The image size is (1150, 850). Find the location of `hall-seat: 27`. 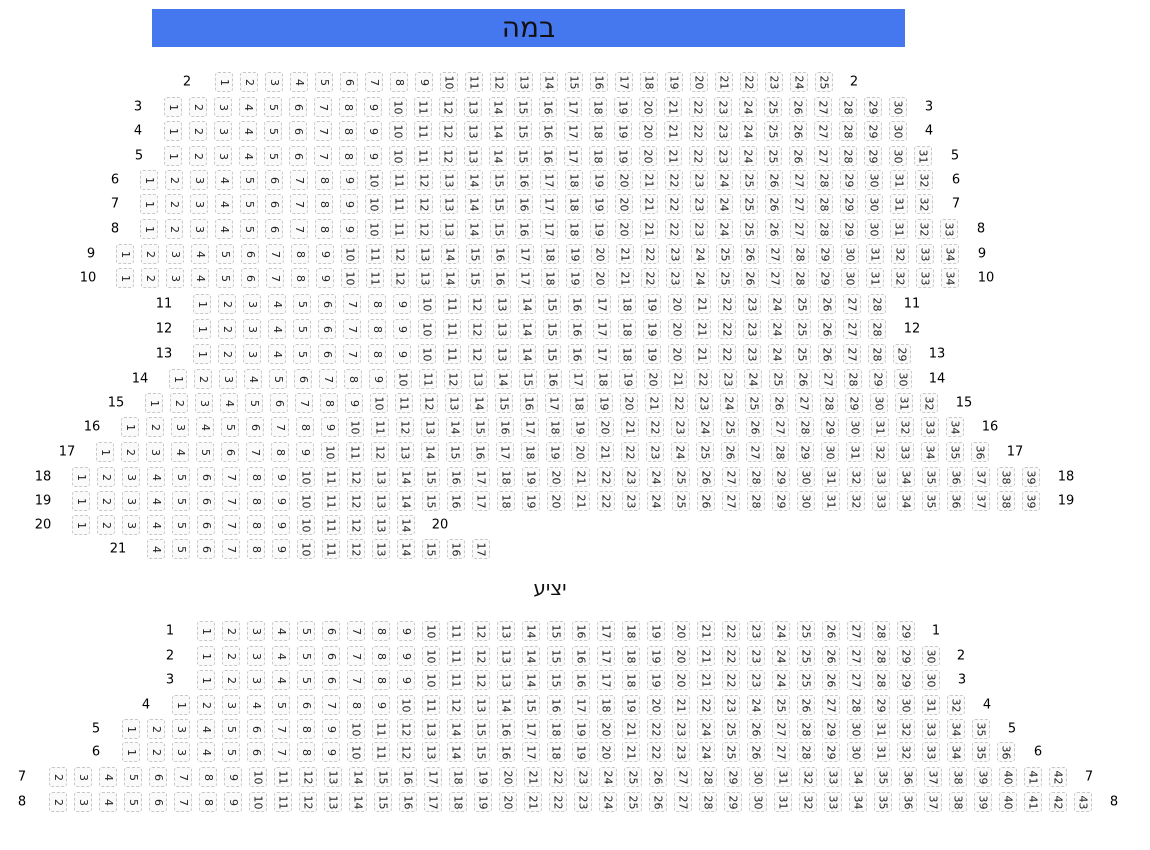

hall-seat: 27 is located at coordinates (799, 204).